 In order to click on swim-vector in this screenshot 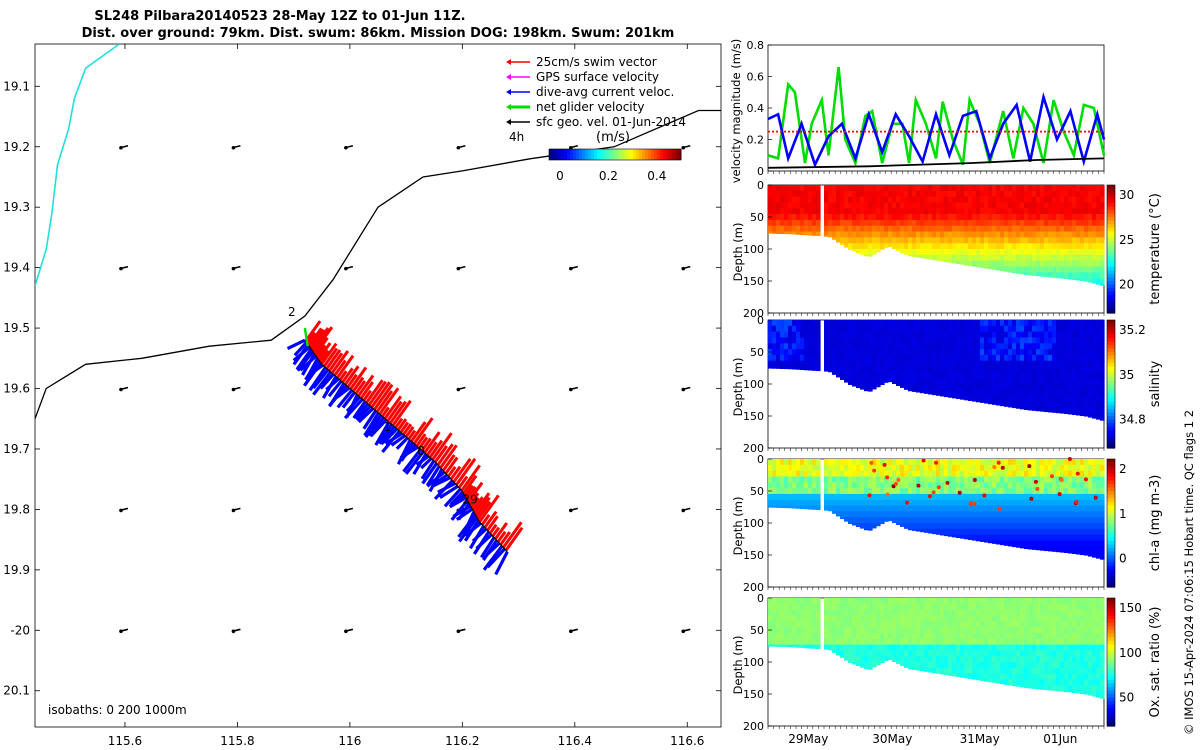, I will do `click(452, 471)`.